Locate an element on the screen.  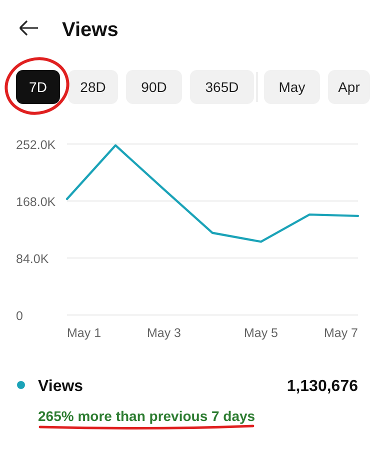
y-tick-label: 168.0K is located at coordinates (36, 202).